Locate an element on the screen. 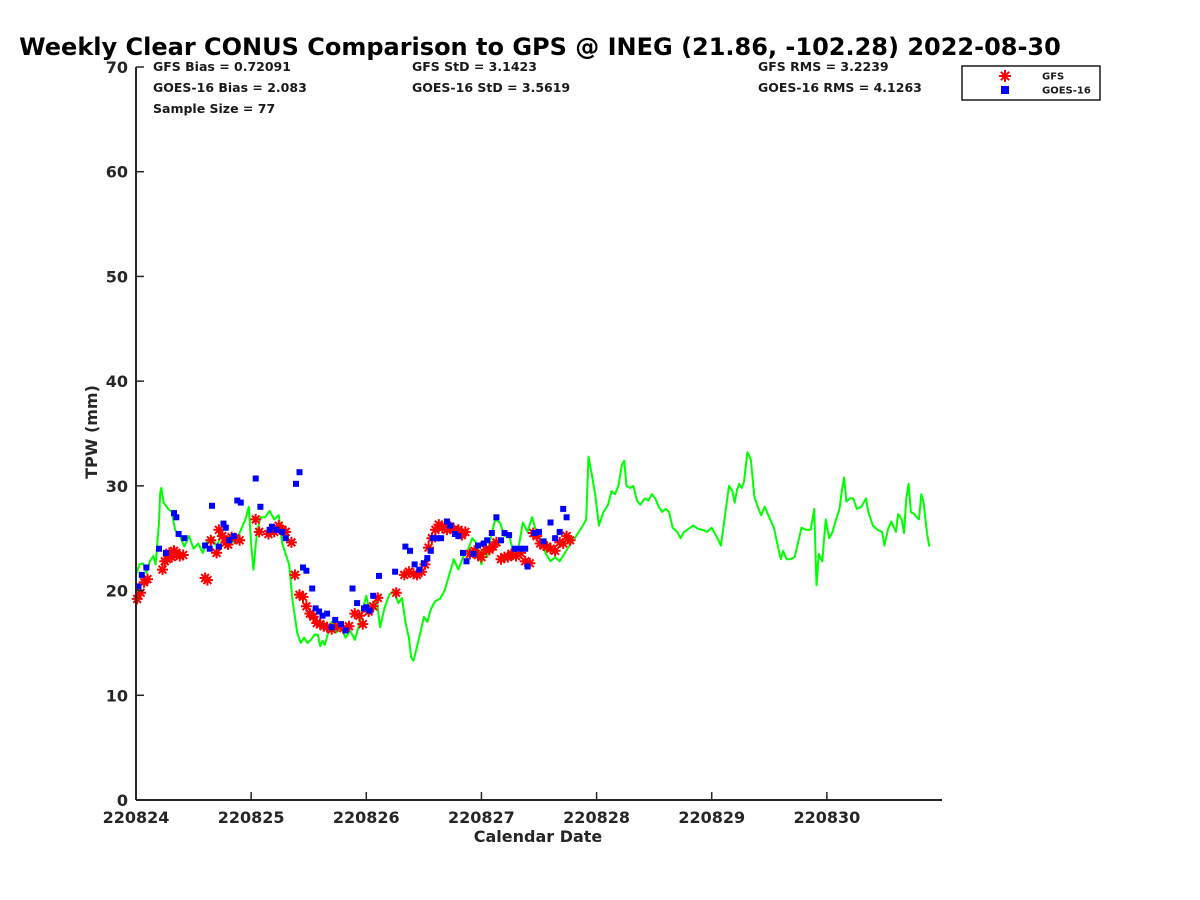  legend-goes16-marker is located at coordinates (1005, 90).